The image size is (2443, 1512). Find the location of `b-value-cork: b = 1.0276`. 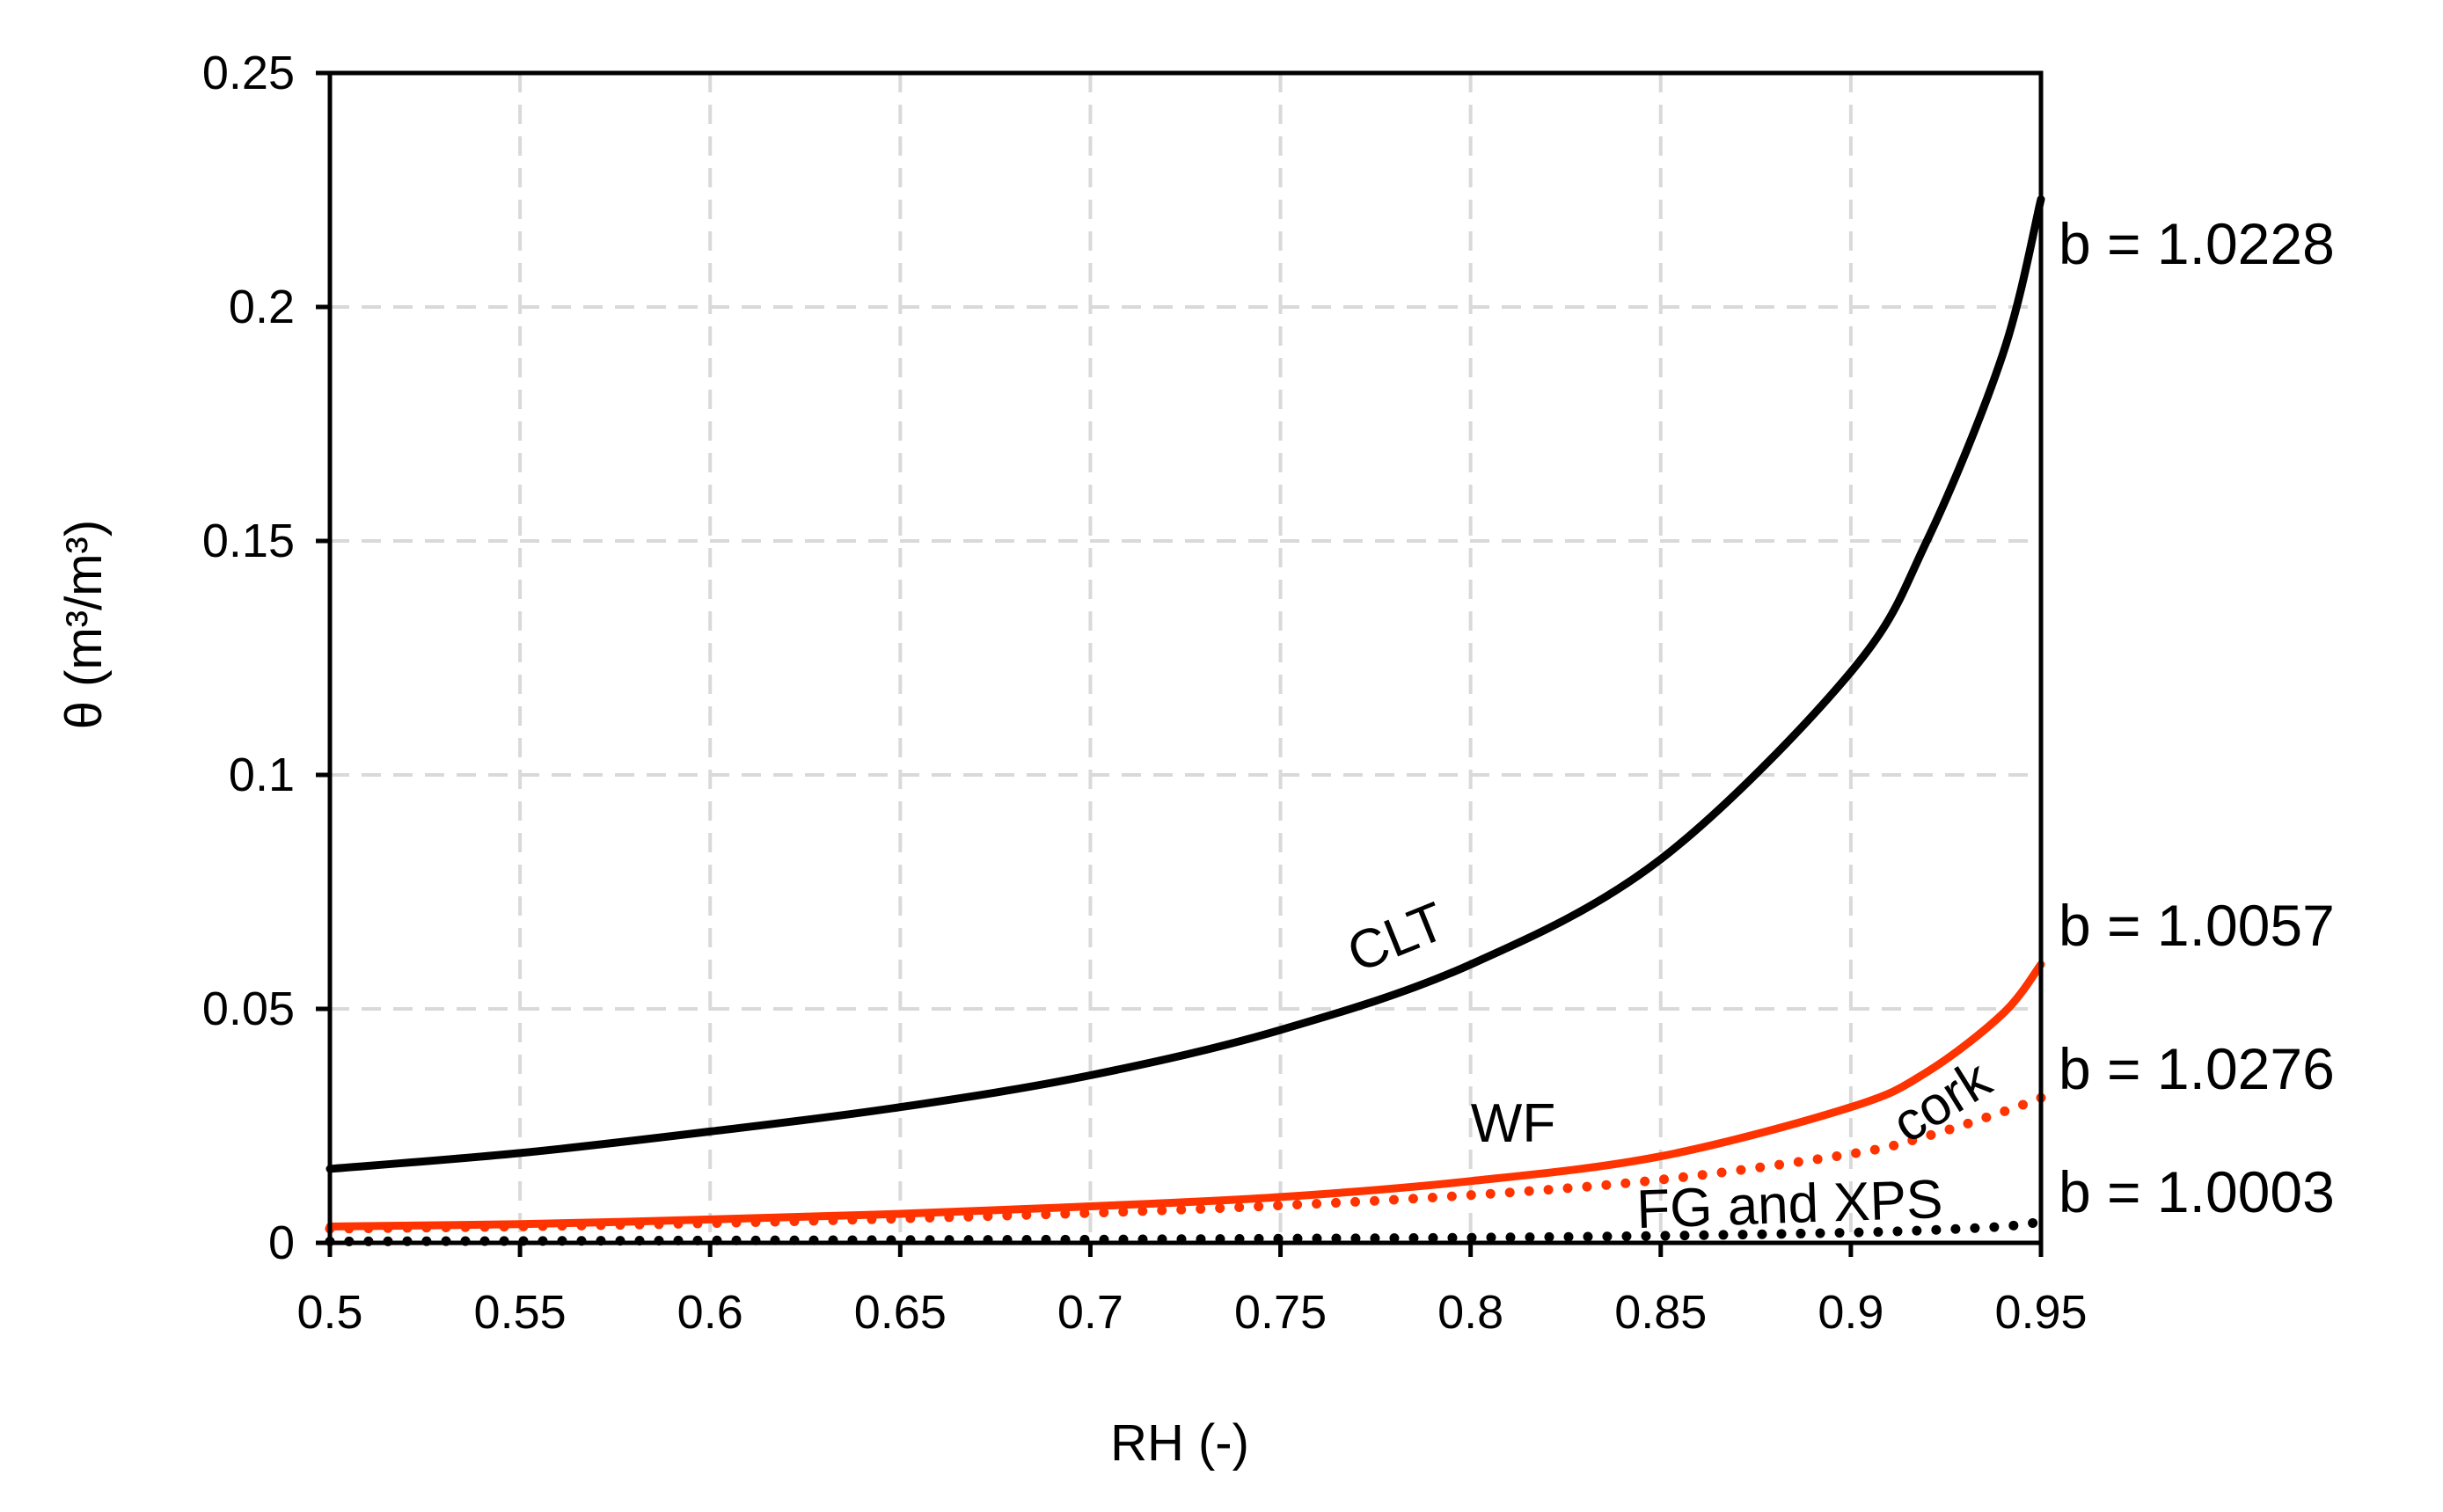

b-value-cork: b = 1.0276 is located at coordinates (2197, 1068).